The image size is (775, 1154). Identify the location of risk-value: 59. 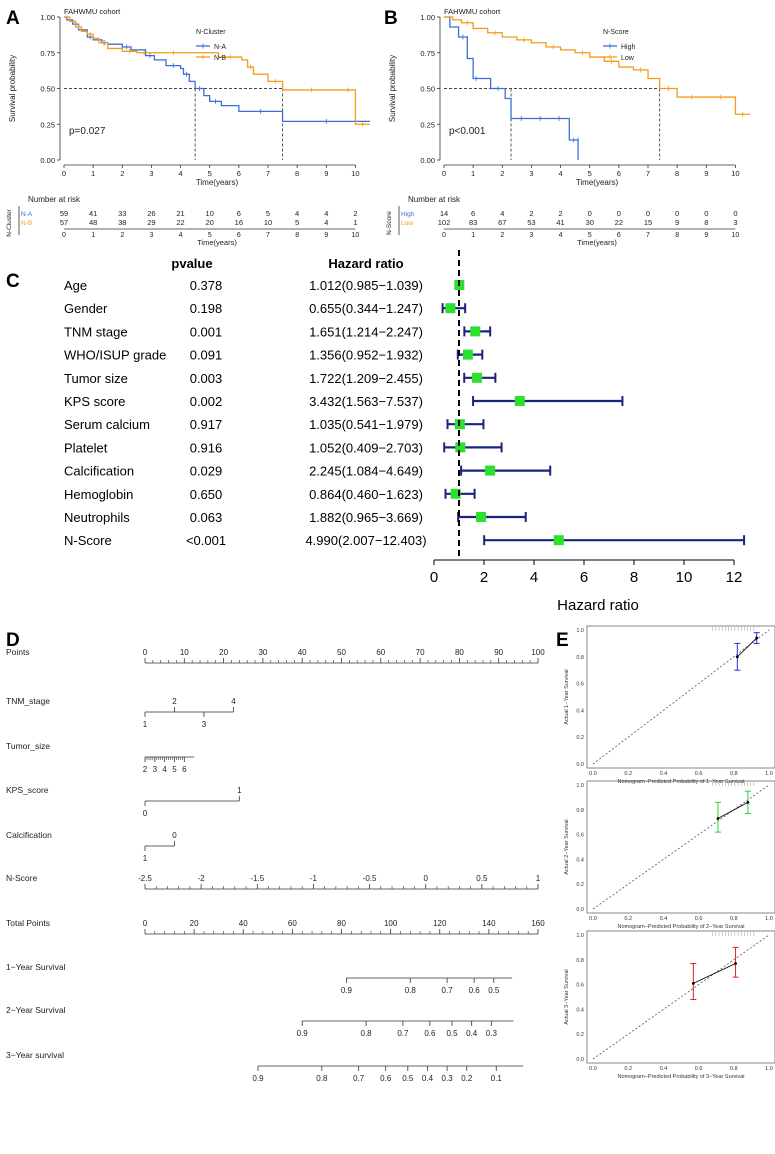
(64, 213).